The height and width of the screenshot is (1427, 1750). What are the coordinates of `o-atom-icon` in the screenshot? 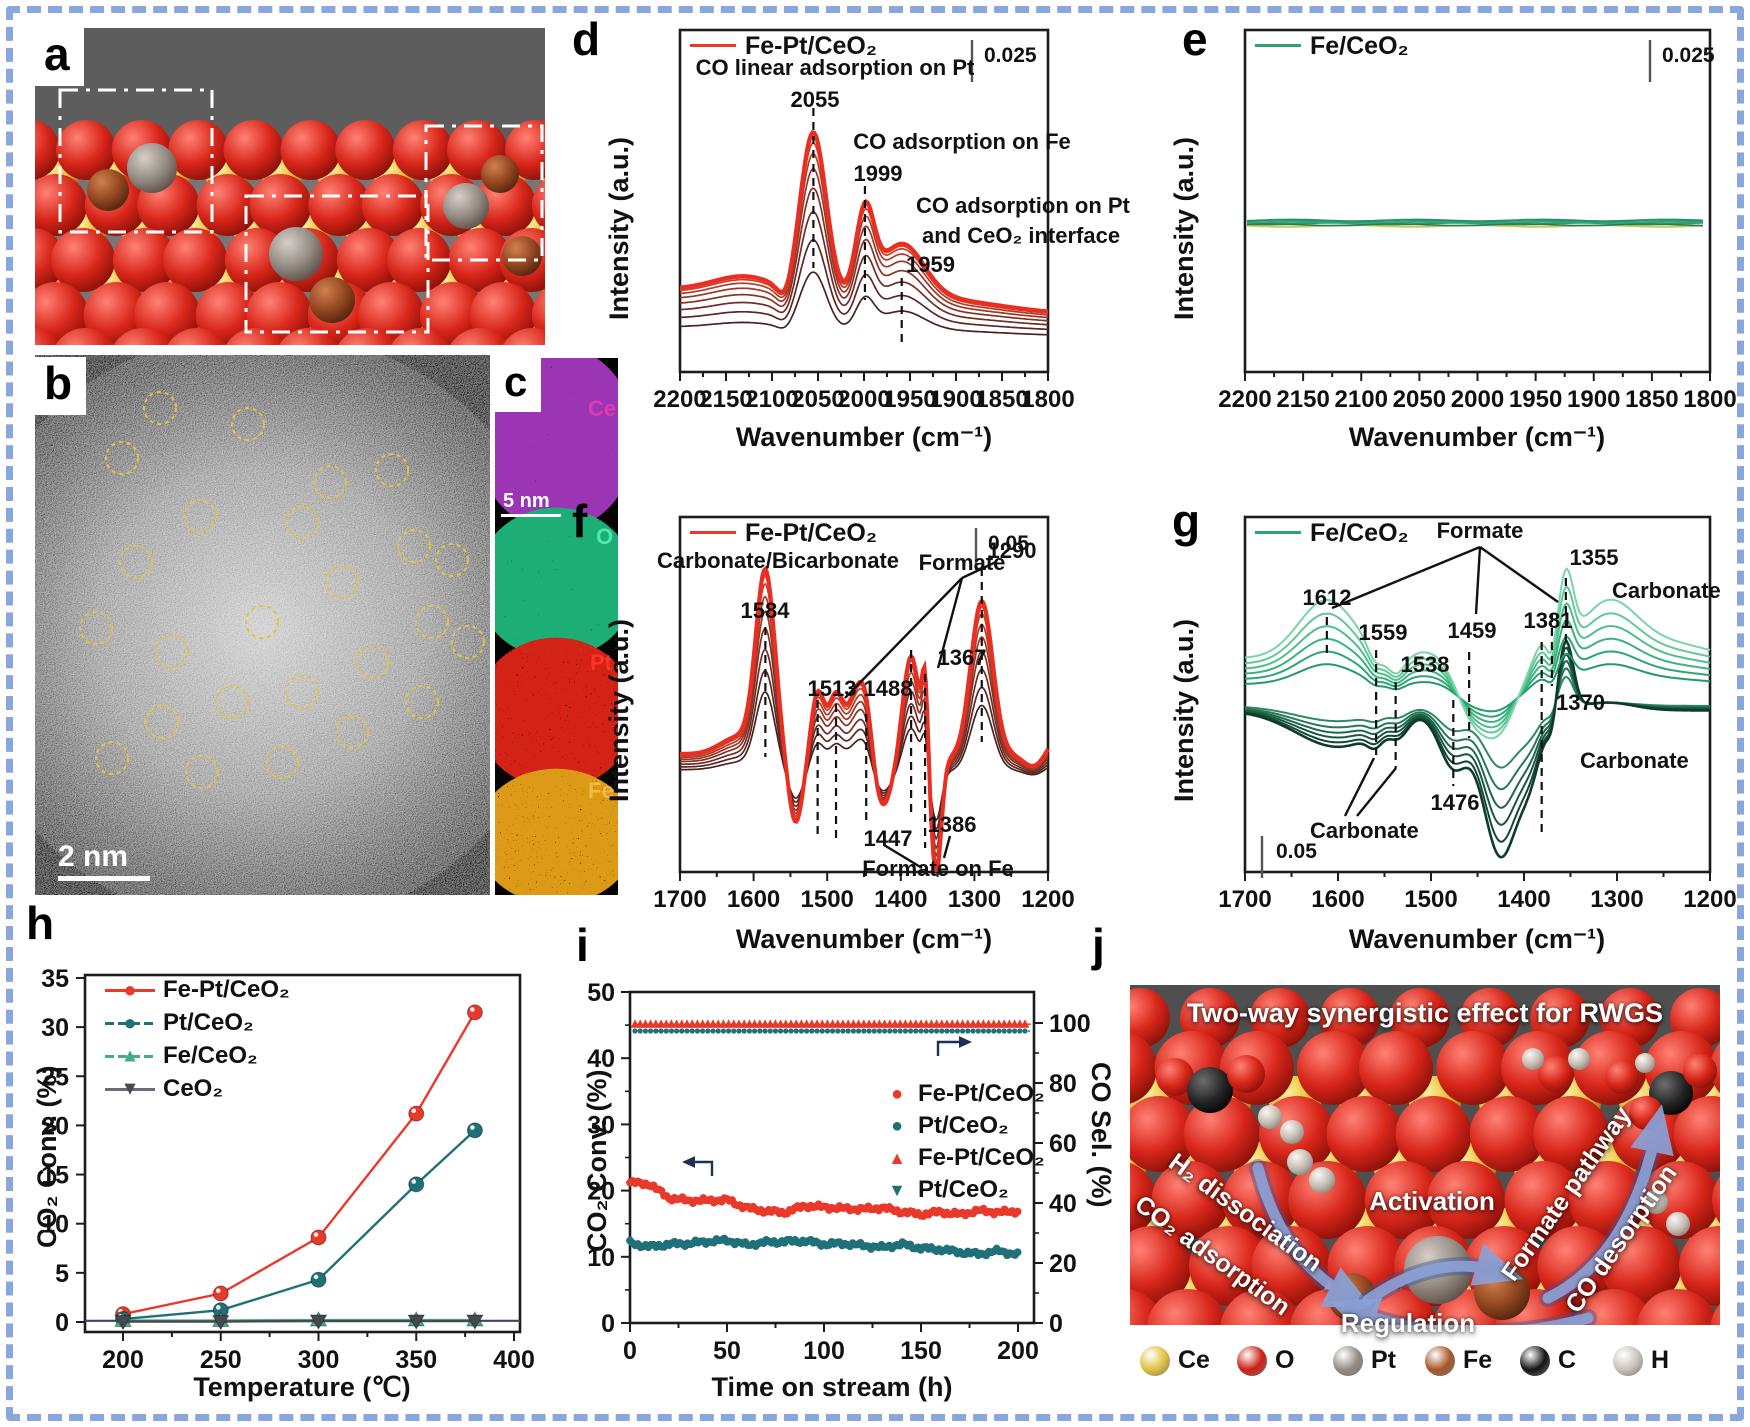 It's located at (1252, 1361).